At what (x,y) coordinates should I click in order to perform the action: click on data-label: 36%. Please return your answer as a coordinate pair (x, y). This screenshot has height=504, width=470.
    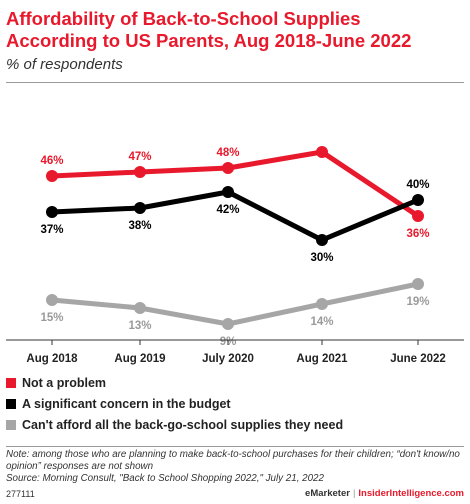
    Looking at the image, I should click on (417, 234).